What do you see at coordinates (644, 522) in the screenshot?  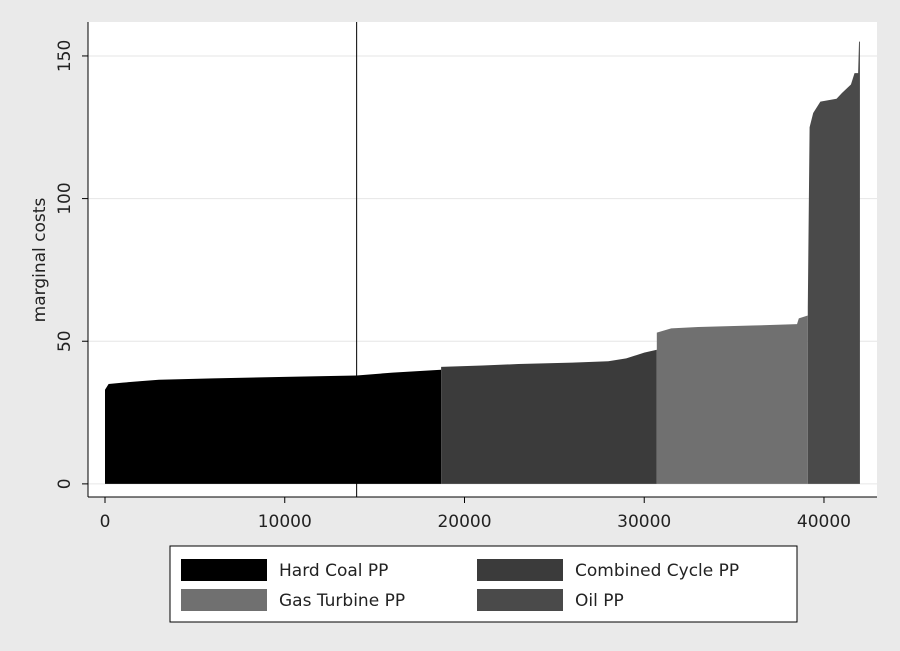 I see `x-tick-label: 30000` at bounding box center [644, 522].